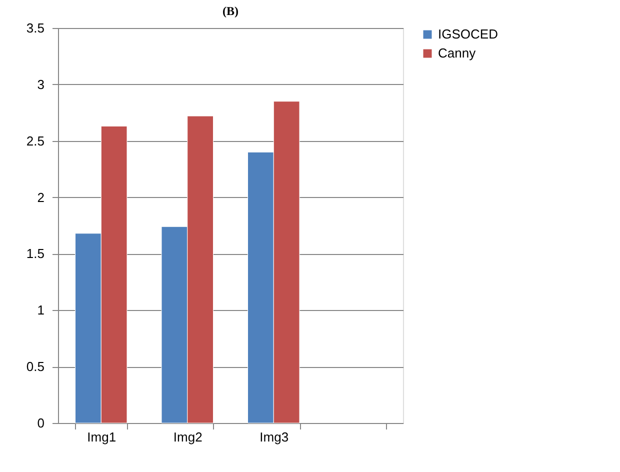  Describe the element at coordinates (230, 11) in the screenshot. I see `chart-title: (B)` at that location.